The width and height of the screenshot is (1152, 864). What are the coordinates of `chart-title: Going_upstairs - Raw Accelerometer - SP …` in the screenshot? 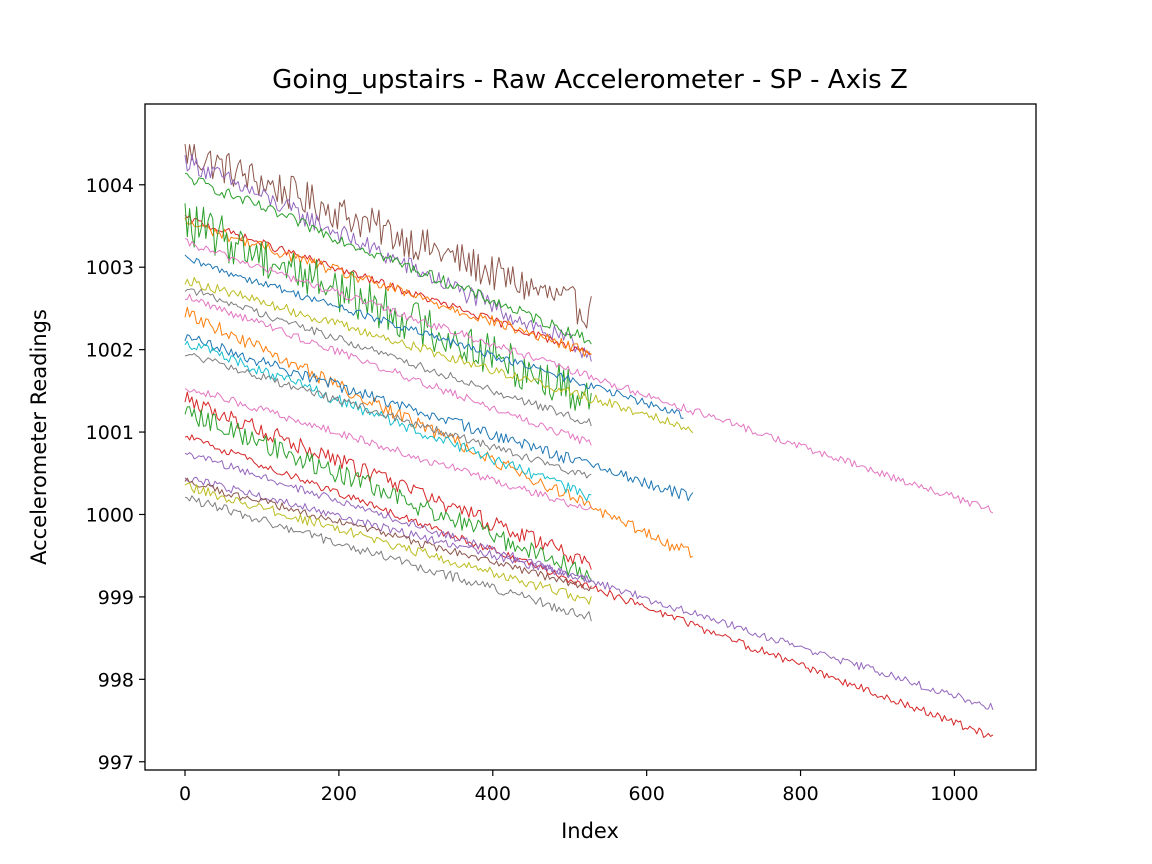 It's located at (590, 80).